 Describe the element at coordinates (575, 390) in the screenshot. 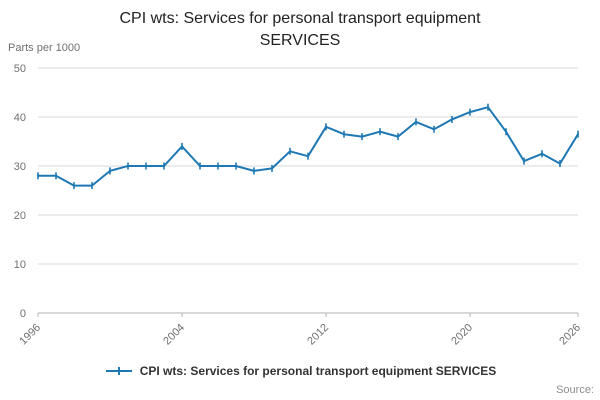

I see `source-label: Source:` at that location.